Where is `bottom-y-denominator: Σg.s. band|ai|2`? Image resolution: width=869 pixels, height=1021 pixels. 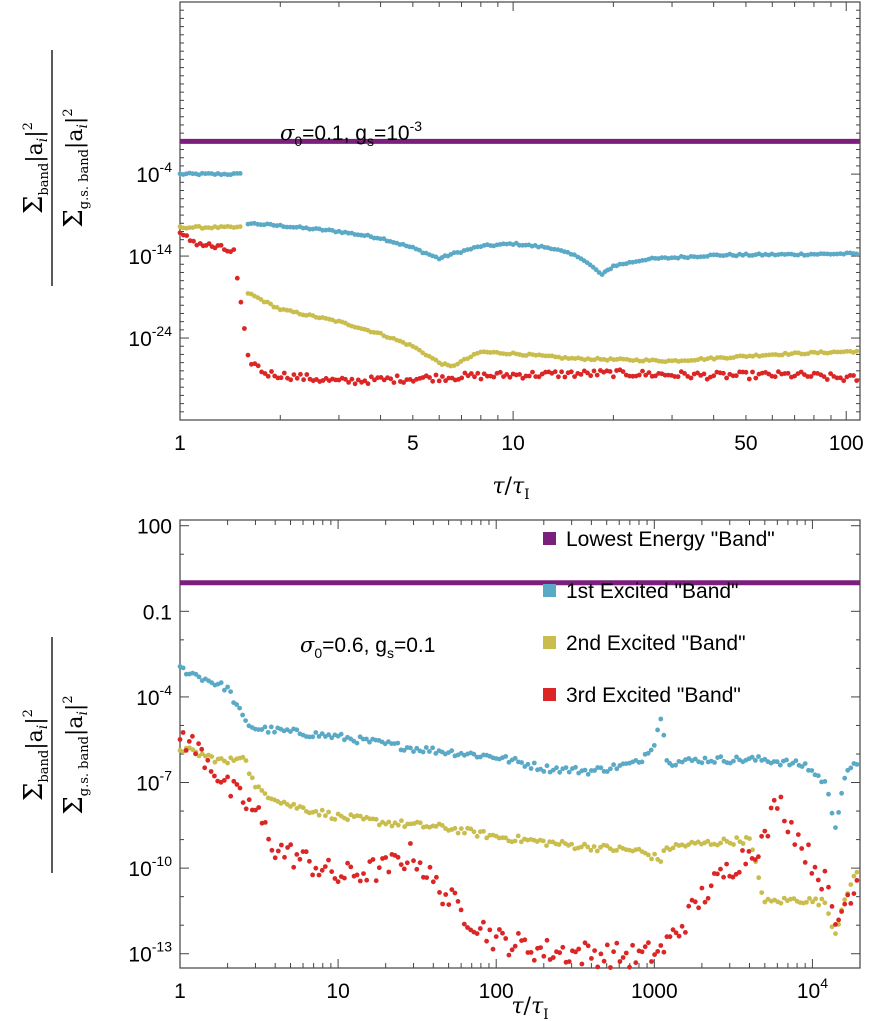 bottom-y-denominator: Σg.s. band|ai|2 is located at coordinates (75, 754).